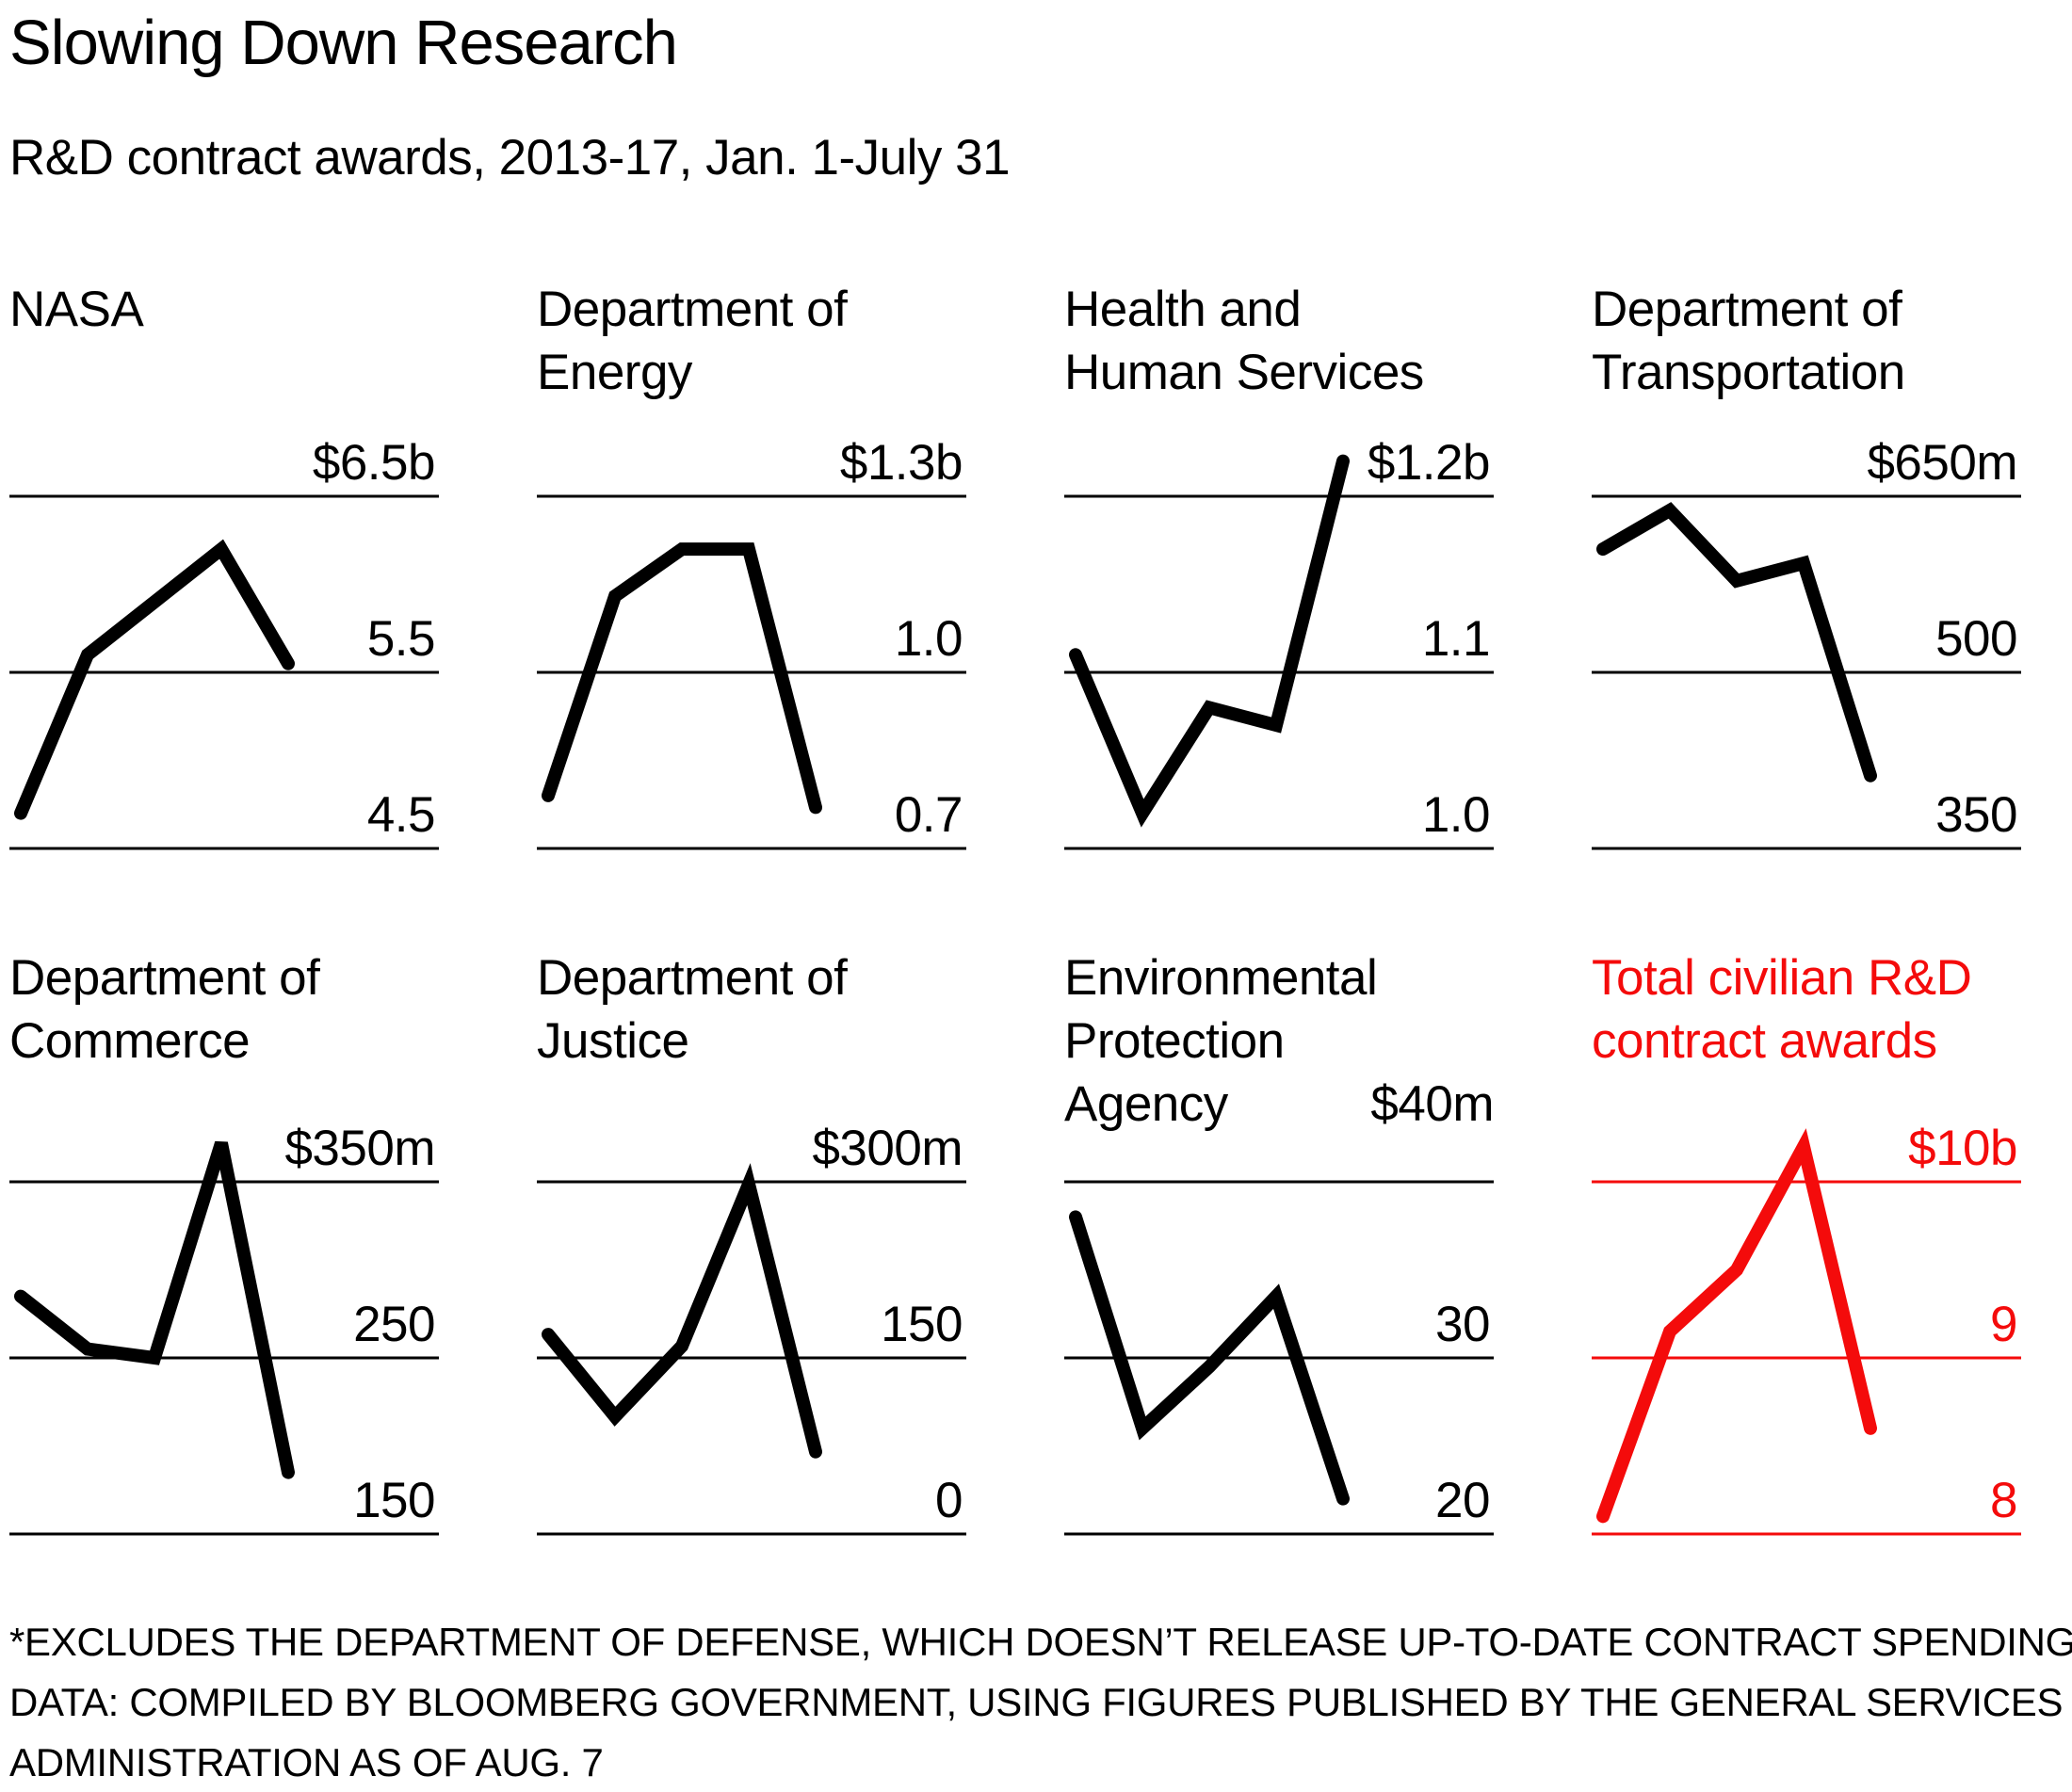  Describe the element at coordinates (1764, 1041) in the screenshot. I see `chart-title-line: contract awards` at that location.